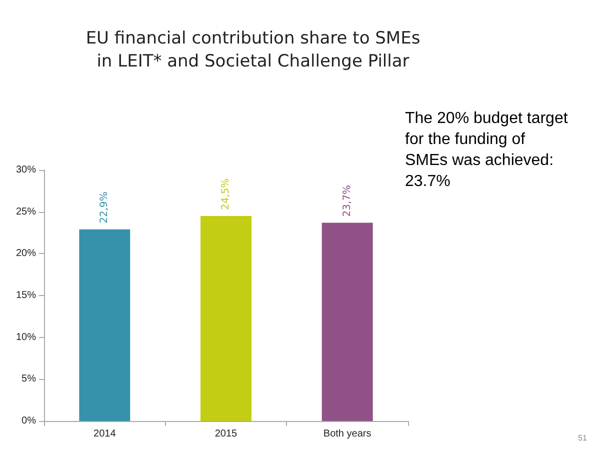 This screenshot has width=598, height=451. What do you see at coordinates (29, 379) in the screenshot?
I see `y-tick-label: 5%` at bounding box center [29, 379].